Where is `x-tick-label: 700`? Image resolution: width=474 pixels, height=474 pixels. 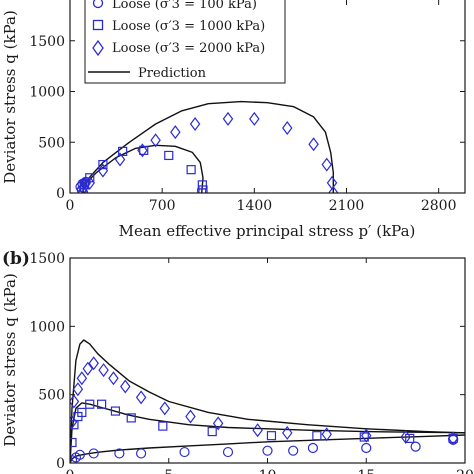
x-tick-label: 700 is located at coordinates (162, 206).